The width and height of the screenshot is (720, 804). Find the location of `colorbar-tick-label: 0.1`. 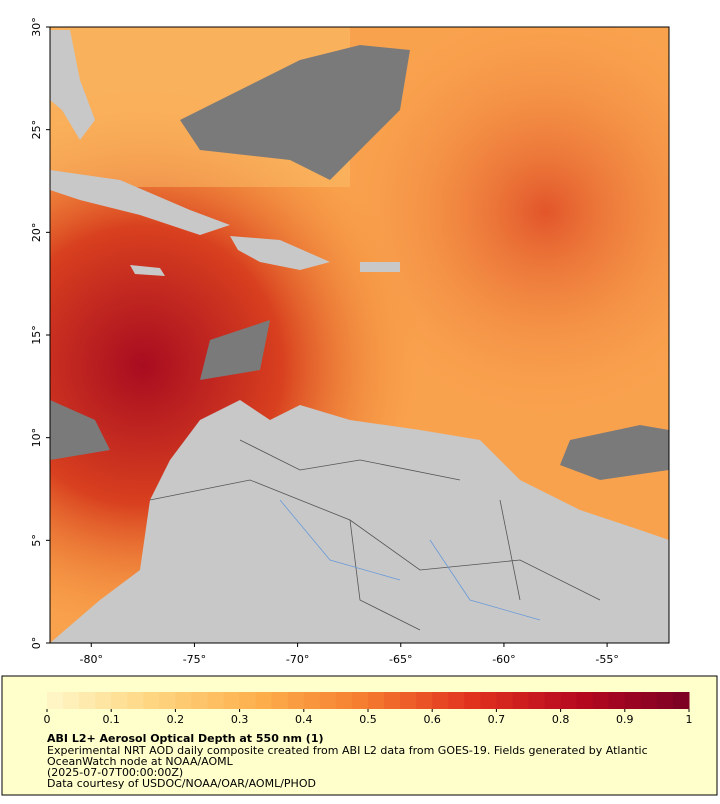

colorbar-tick-label: 0.1 is located at coordinates (111, 719).